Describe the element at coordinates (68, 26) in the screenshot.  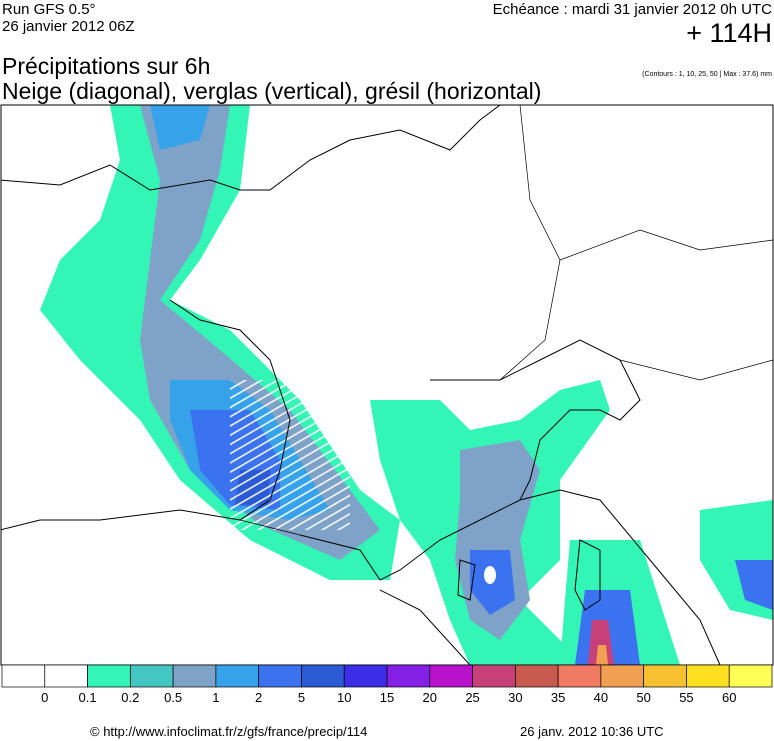
I see `run-date: 26 janvier 2012 06Z` at that location.